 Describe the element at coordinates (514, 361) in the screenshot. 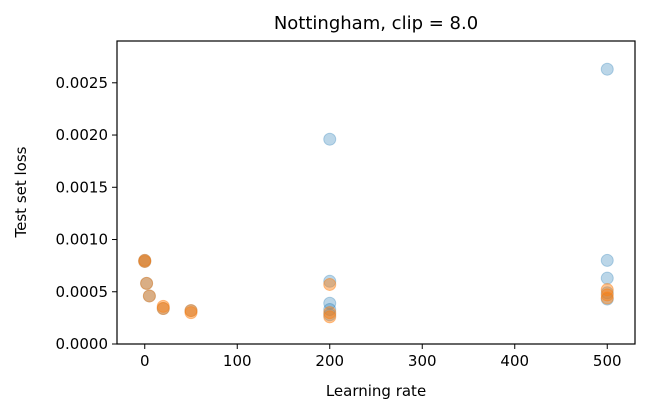

I see `x-tick-label: 400` at that location.